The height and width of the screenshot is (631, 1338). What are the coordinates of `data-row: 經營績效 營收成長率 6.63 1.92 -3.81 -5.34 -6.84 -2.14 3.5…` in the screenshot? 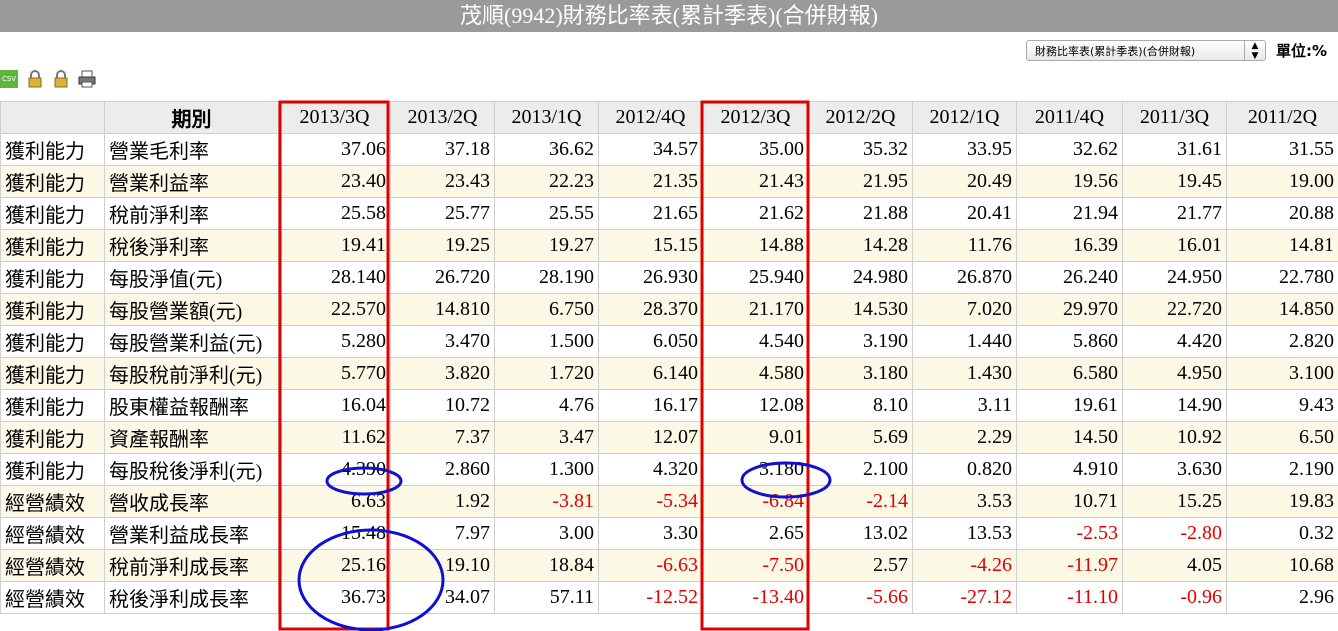 It's located at (669, 501).